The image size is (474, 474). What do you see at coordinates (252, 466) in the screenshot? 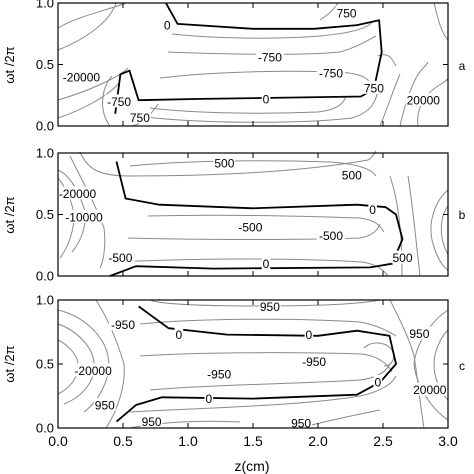
I see `x-axis-label: z(cm)` at bounding box center [252, 466].